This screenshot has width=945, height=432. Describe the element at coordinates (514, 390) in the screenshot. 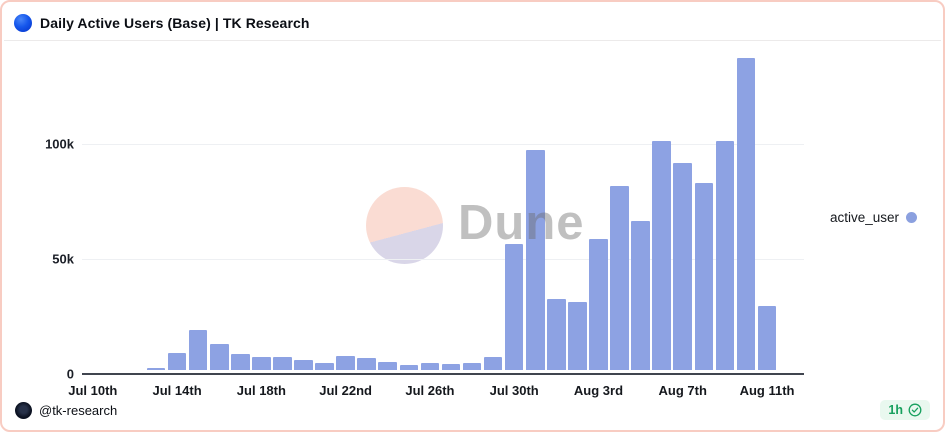

I see `x-axis-tick-label: Jul 30th` at that location.